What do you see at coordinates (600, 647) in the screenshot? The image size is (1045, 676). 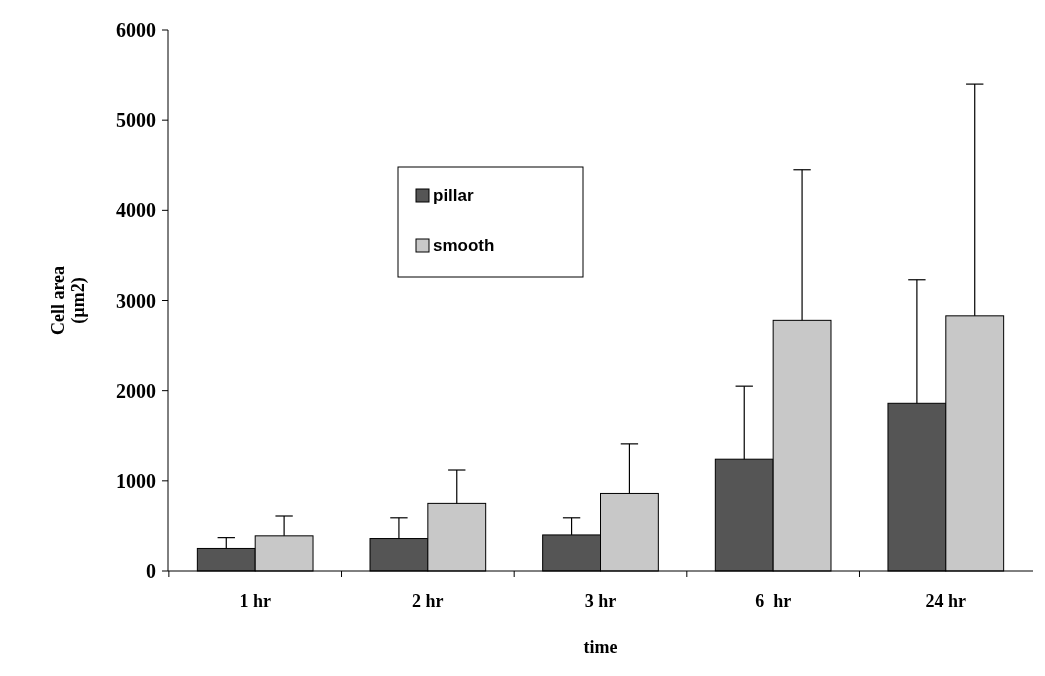 I see `x-axis-title: time` at bounding box center [600, 647].